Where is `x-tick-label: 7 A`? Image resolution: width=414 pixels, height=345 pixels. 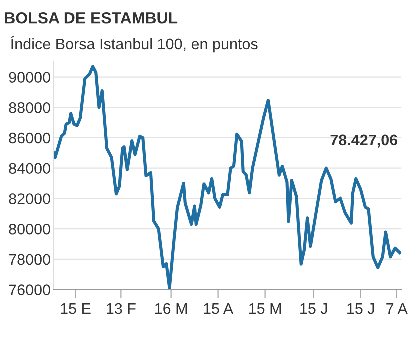 x-tick-label: 7 A is located at coordinates (397, 309).